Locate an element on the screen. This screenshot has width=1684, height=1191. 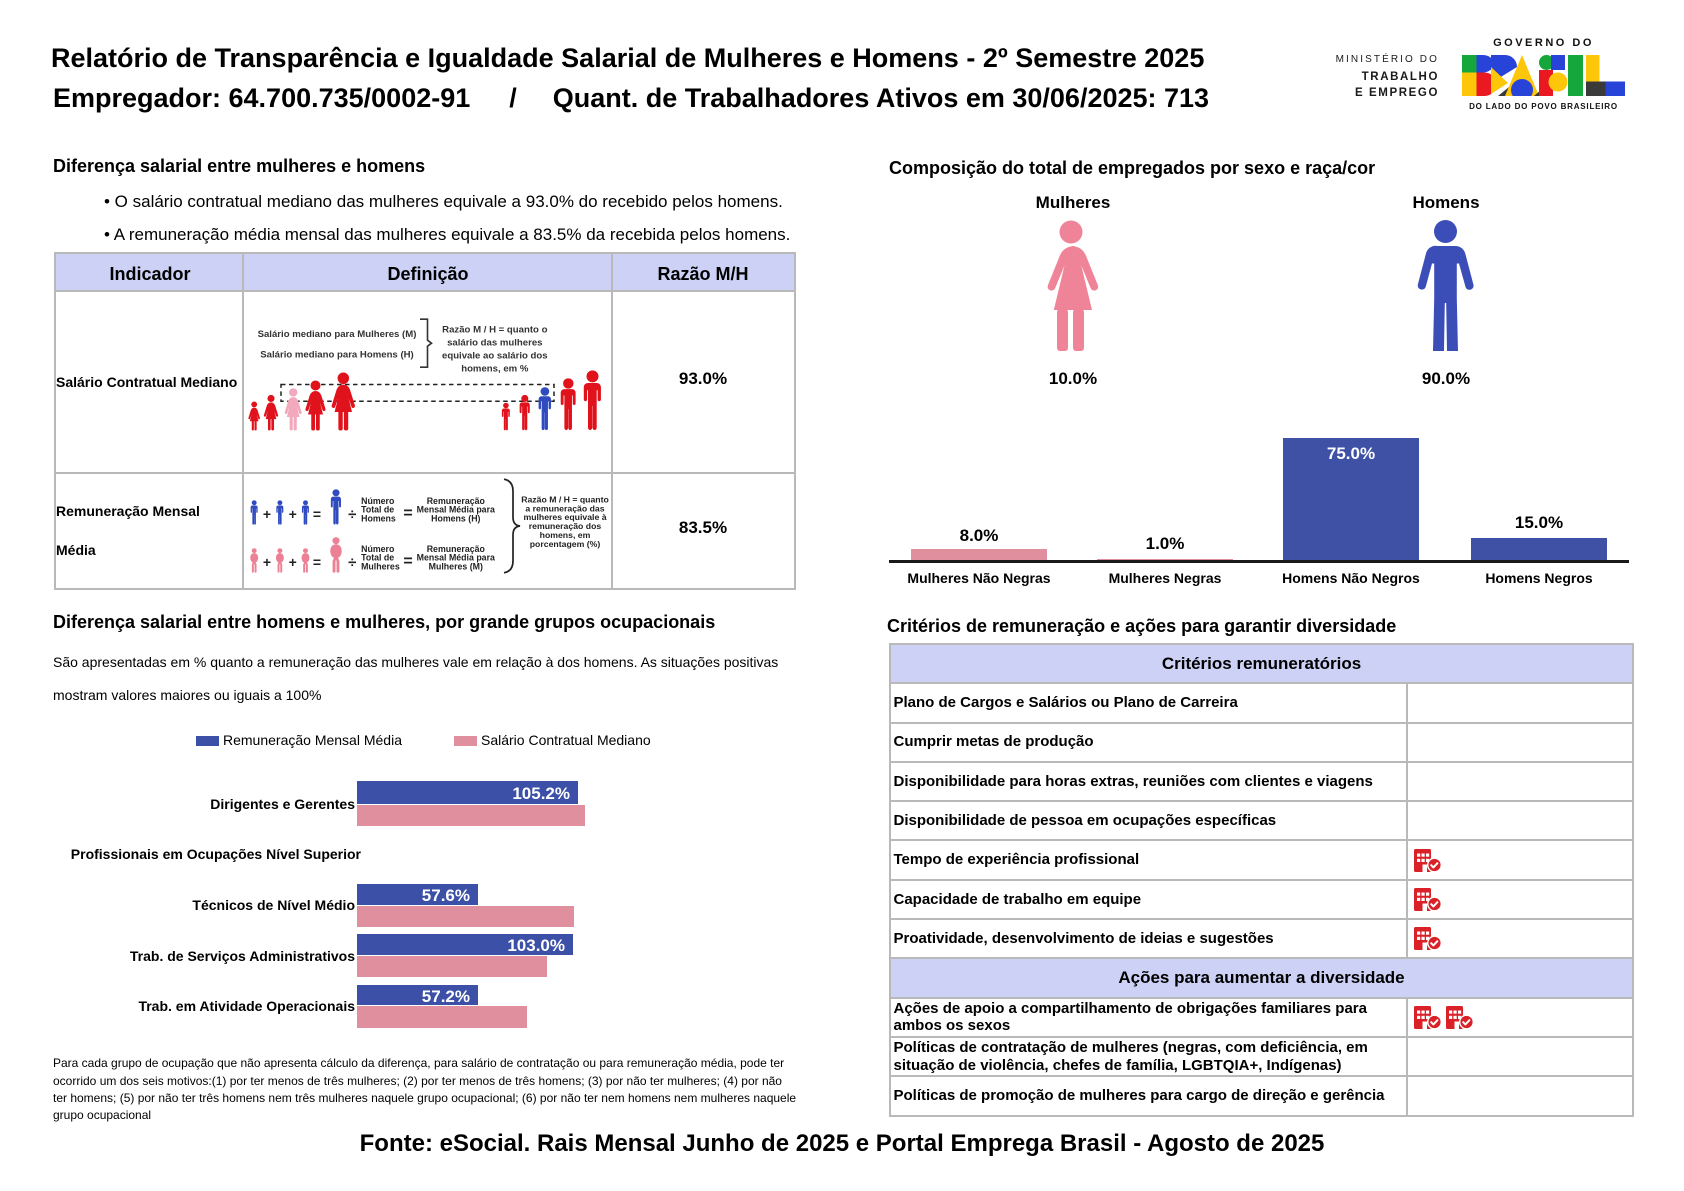
svg-text: a remuneração das is located at coordinates (564, 508).